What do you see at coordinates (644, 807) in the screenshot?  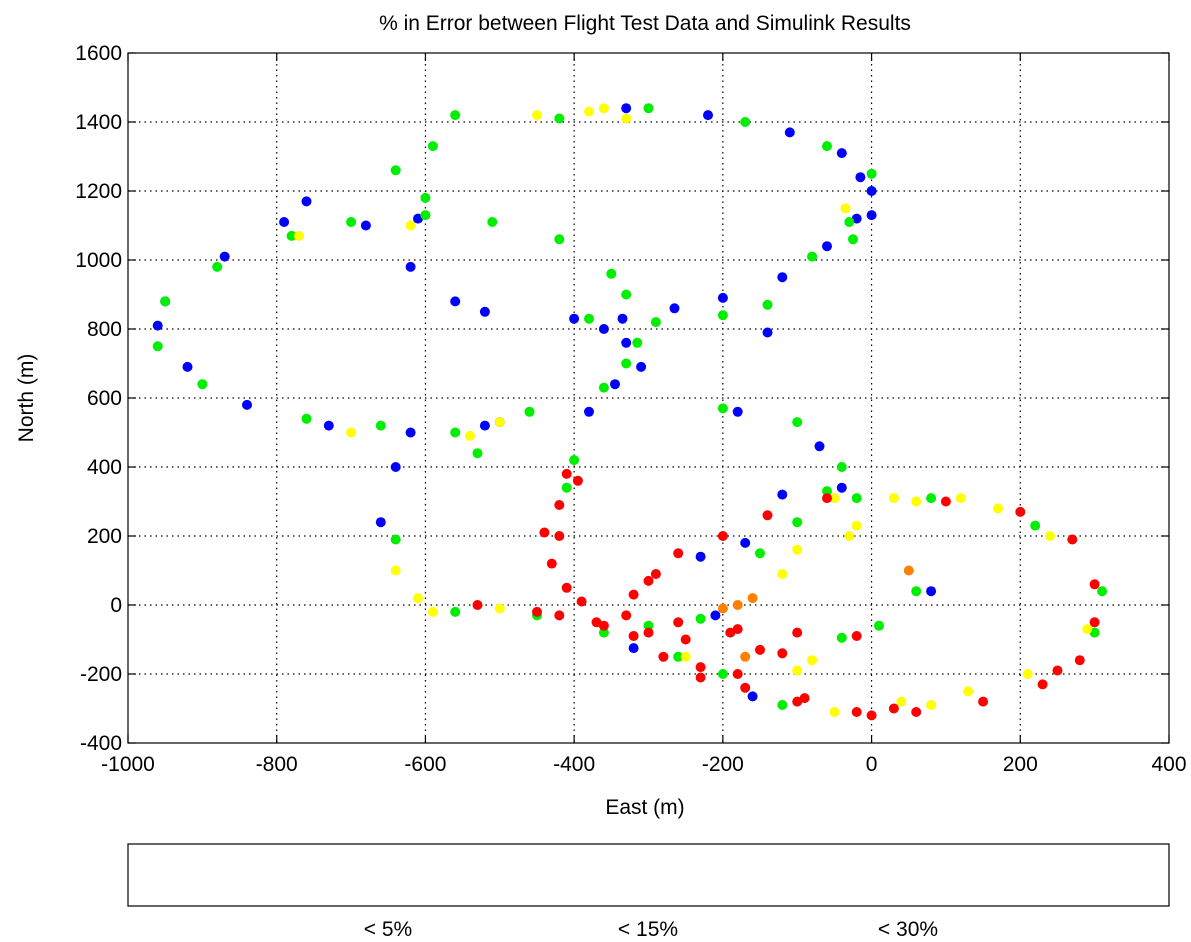 I see `x-axis-label: East (m)` at bounding box center [644, 807].